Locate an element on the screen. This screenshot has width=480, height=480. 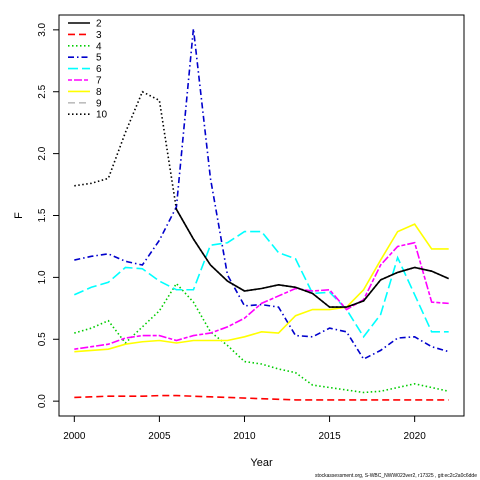
y-tick-label: 0.0 is located at coordinates (42, 401).